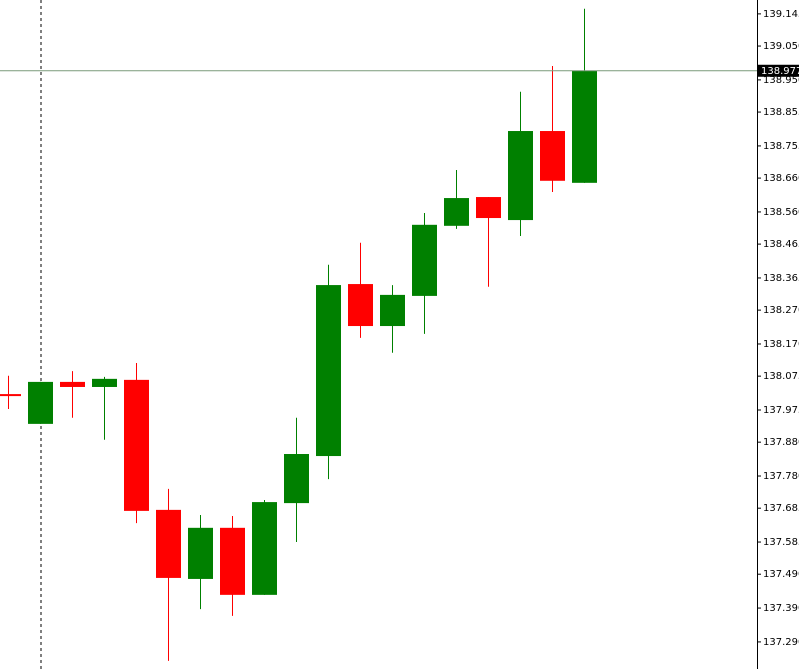  What do you see at coordinates (781, 212) in the screenshot?
I see `y-tick-label: 138.560` at bounding box center [781, 212].